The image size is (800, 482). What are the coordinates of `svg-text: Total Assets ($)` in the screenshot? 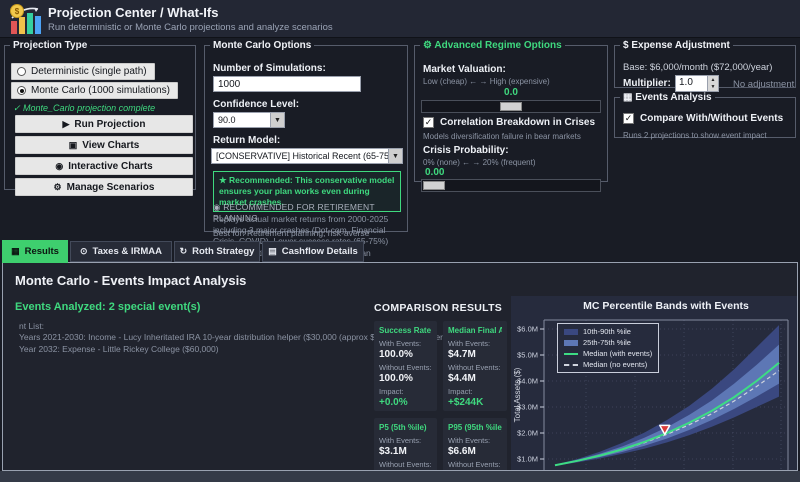 It's located at (517, 394).